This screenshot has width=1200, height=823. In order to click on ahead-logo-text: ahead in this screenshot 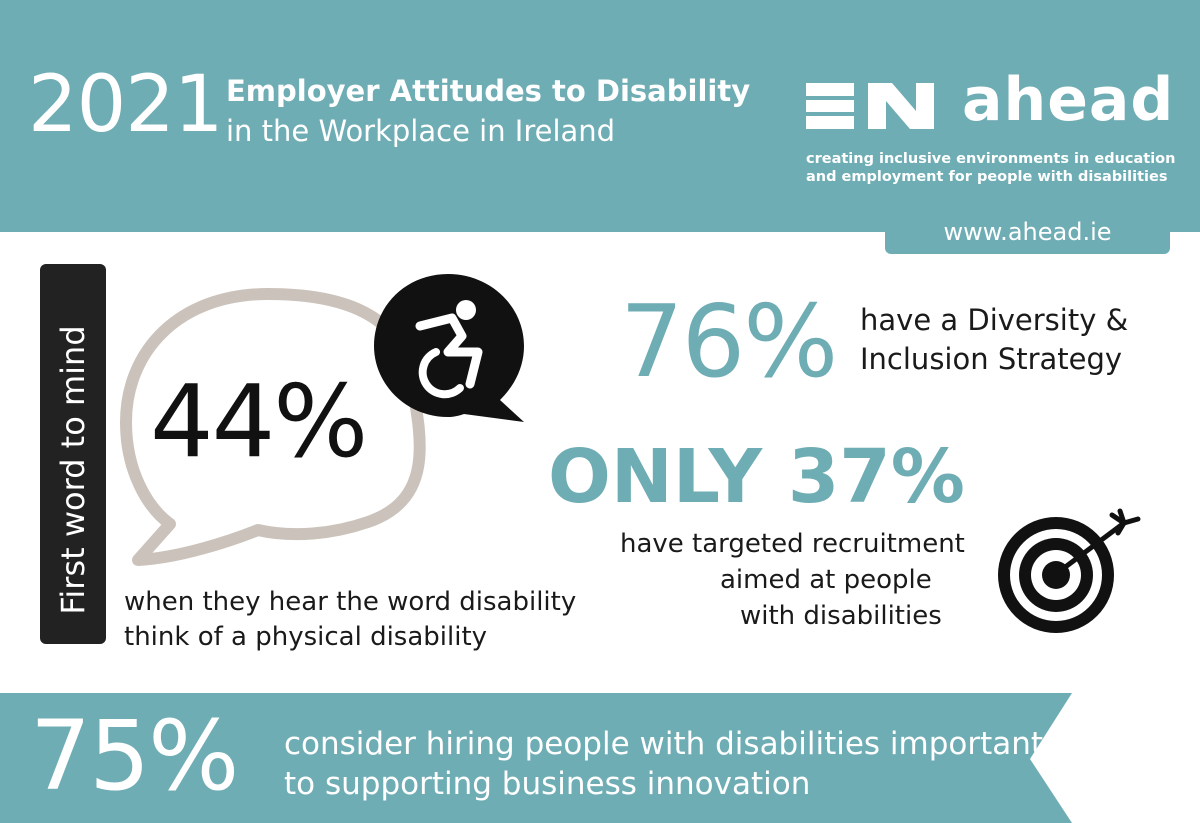, I will do `click(1068, 100)`.